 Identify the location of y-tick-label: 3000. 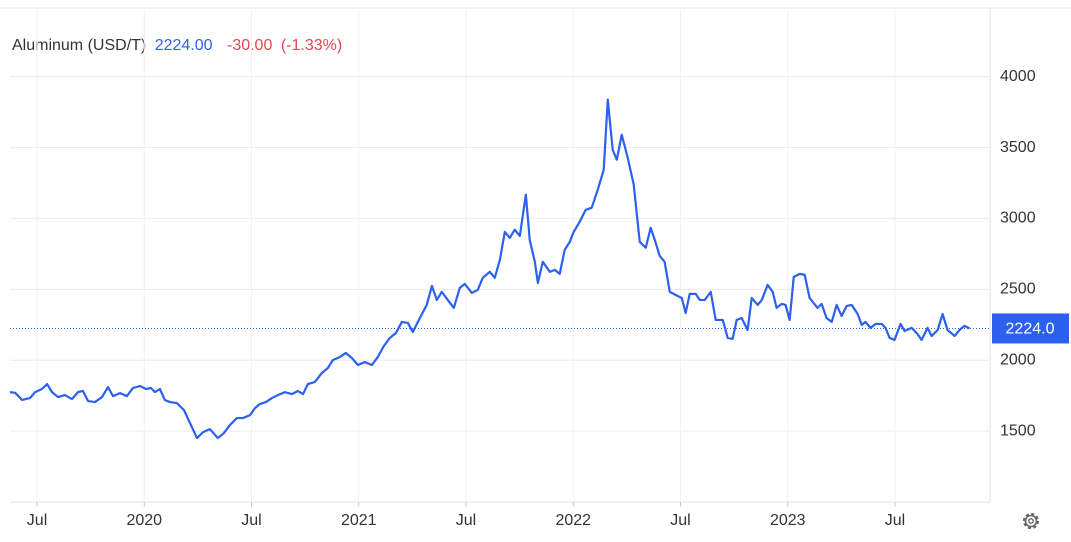
(1018, 218).